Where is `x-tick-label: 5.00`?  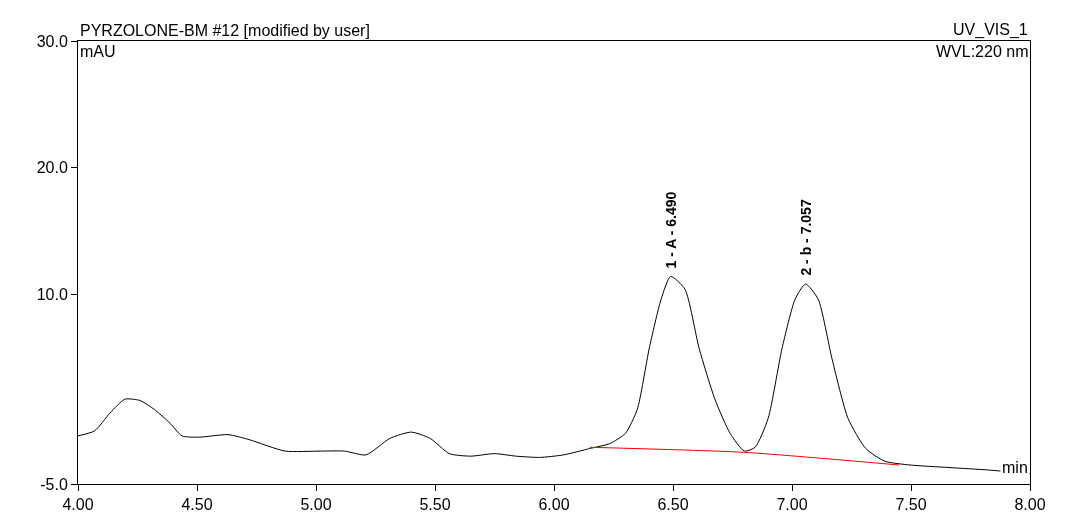
x-tick-label: 5.00 is located at coordinates (316, 505).